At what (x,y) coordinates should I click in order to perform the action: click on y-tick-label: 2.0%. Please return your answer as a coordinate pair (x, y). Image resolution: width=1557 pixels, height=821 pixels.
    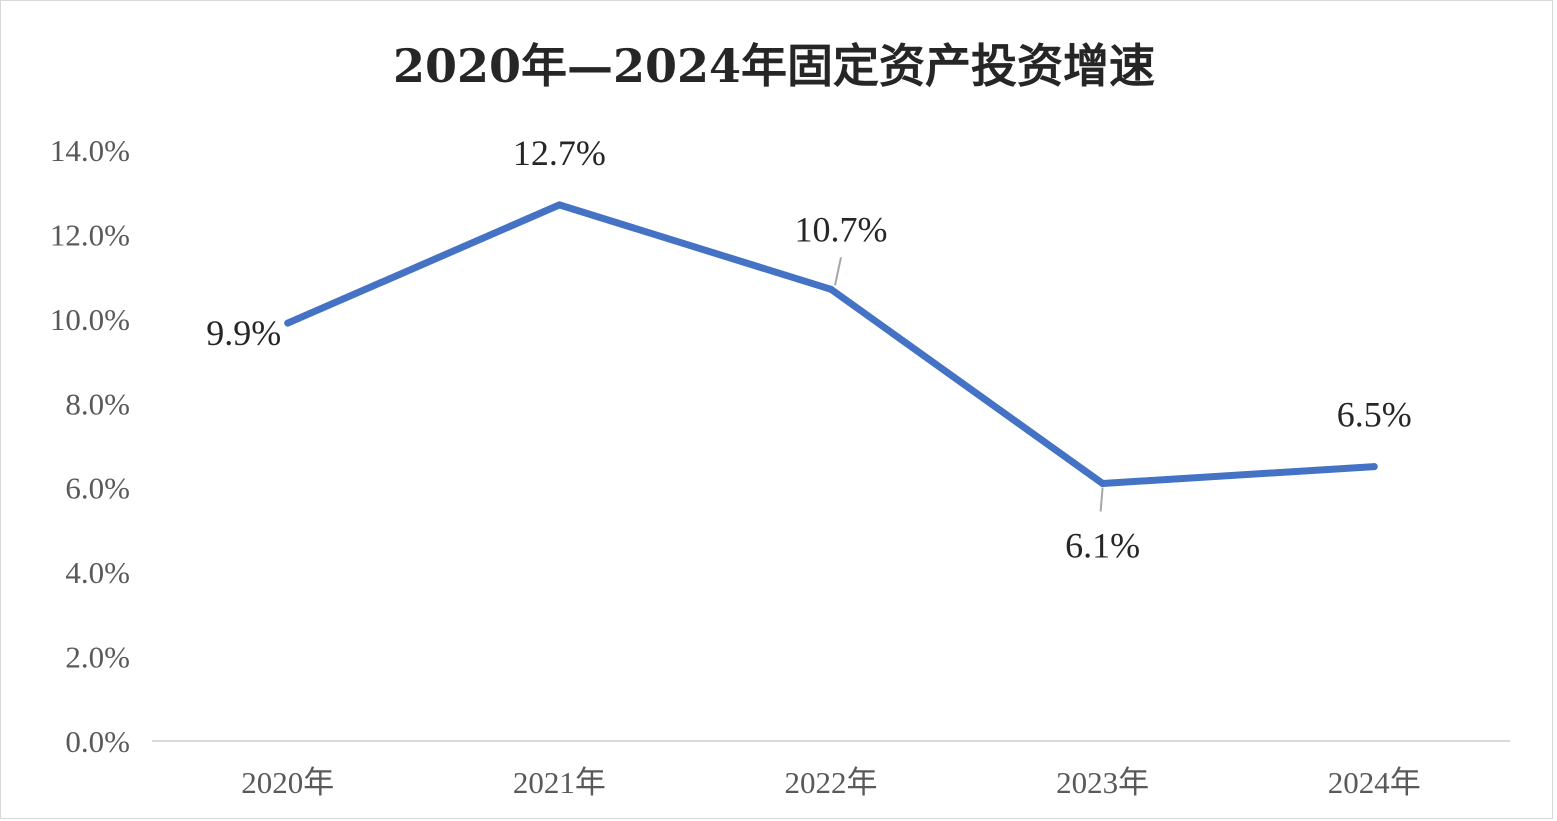
    Looking at the image, I should click on (97, 657).